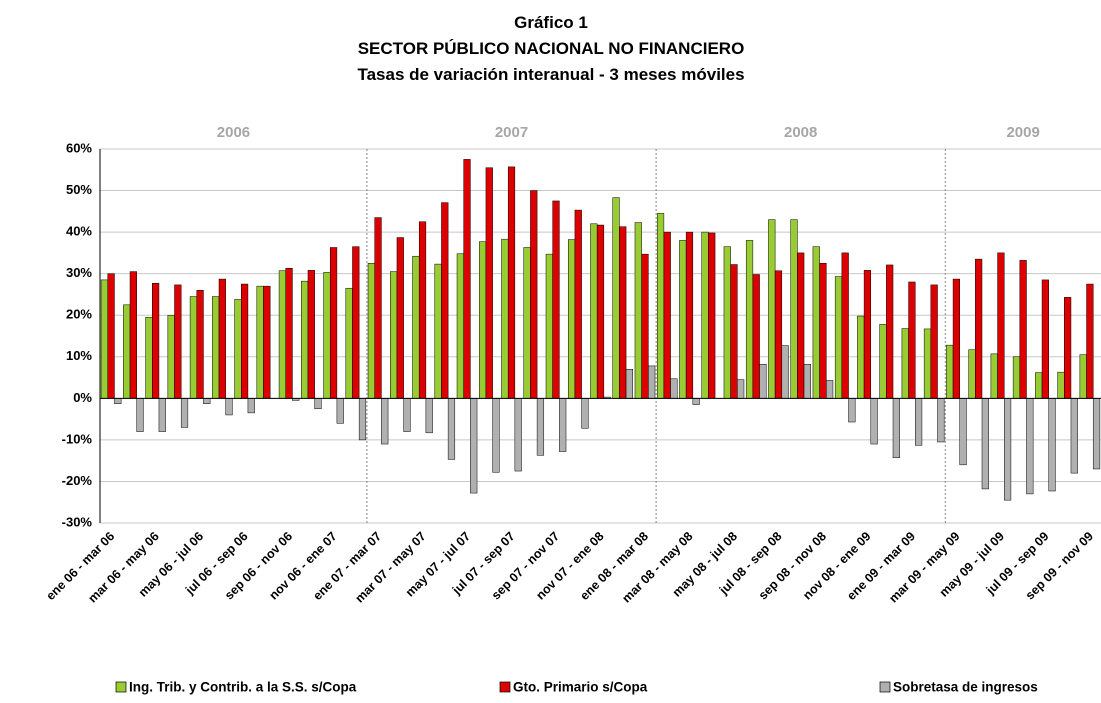 The width and height of the screenshot is (1101, 703). I want to click on year-label: 2009, so click(1022, 132).